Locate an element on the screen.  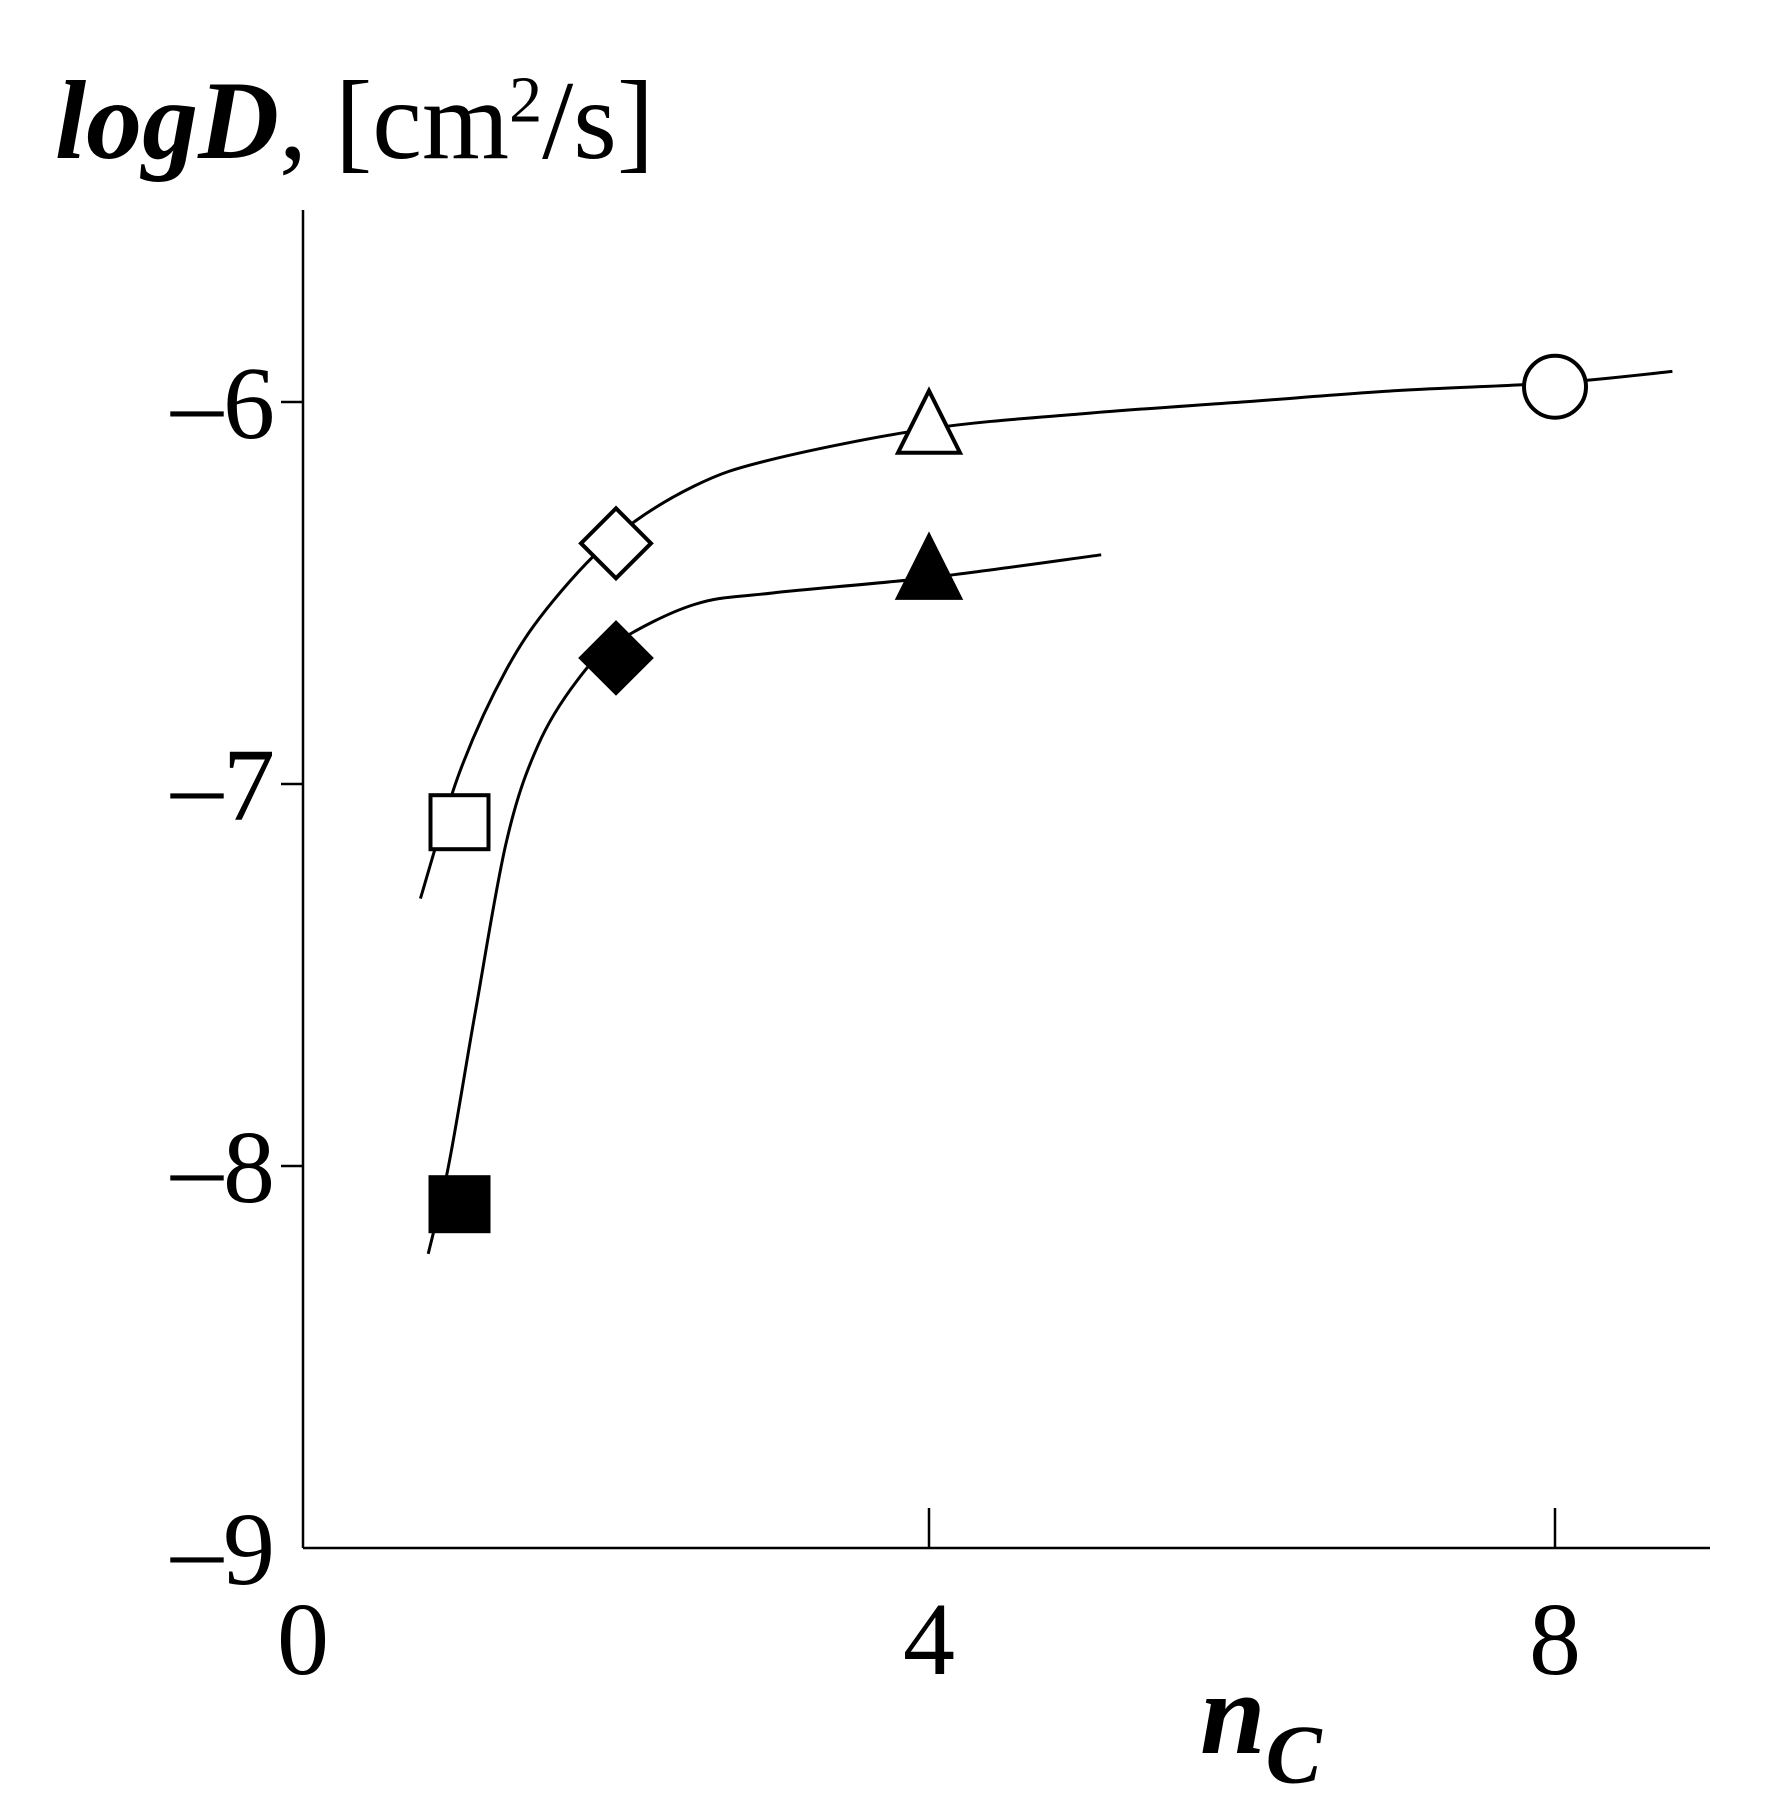
open-circle-marker is located at coordinates (1555, 386).